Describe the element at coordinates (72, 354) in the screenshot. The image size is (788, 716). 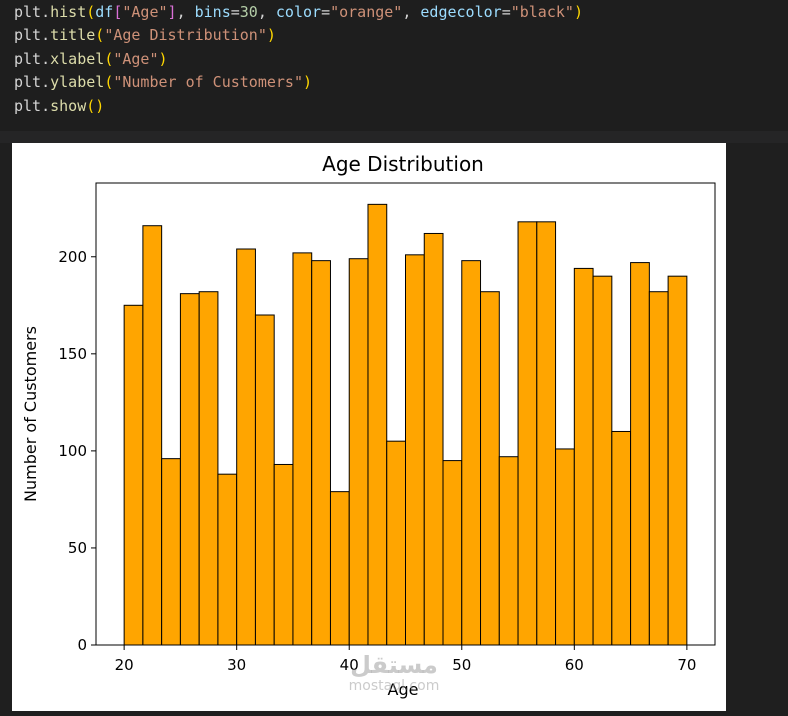
I see `y-tick-label: 150` at that location.